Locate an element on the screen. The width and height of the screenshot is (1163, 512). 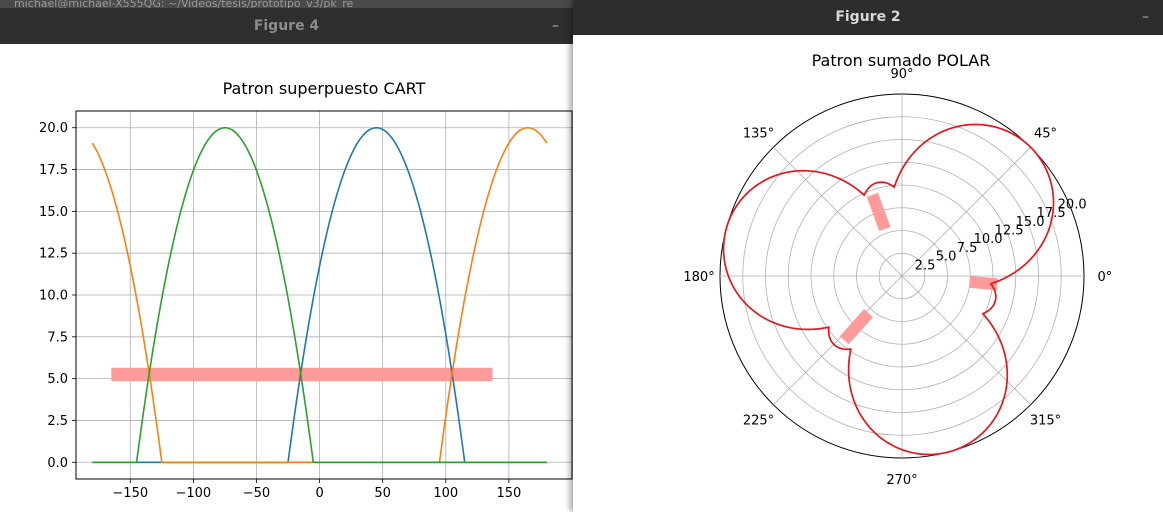
polar-rtick-label: 7.5 is located at coordinates (967, 248).